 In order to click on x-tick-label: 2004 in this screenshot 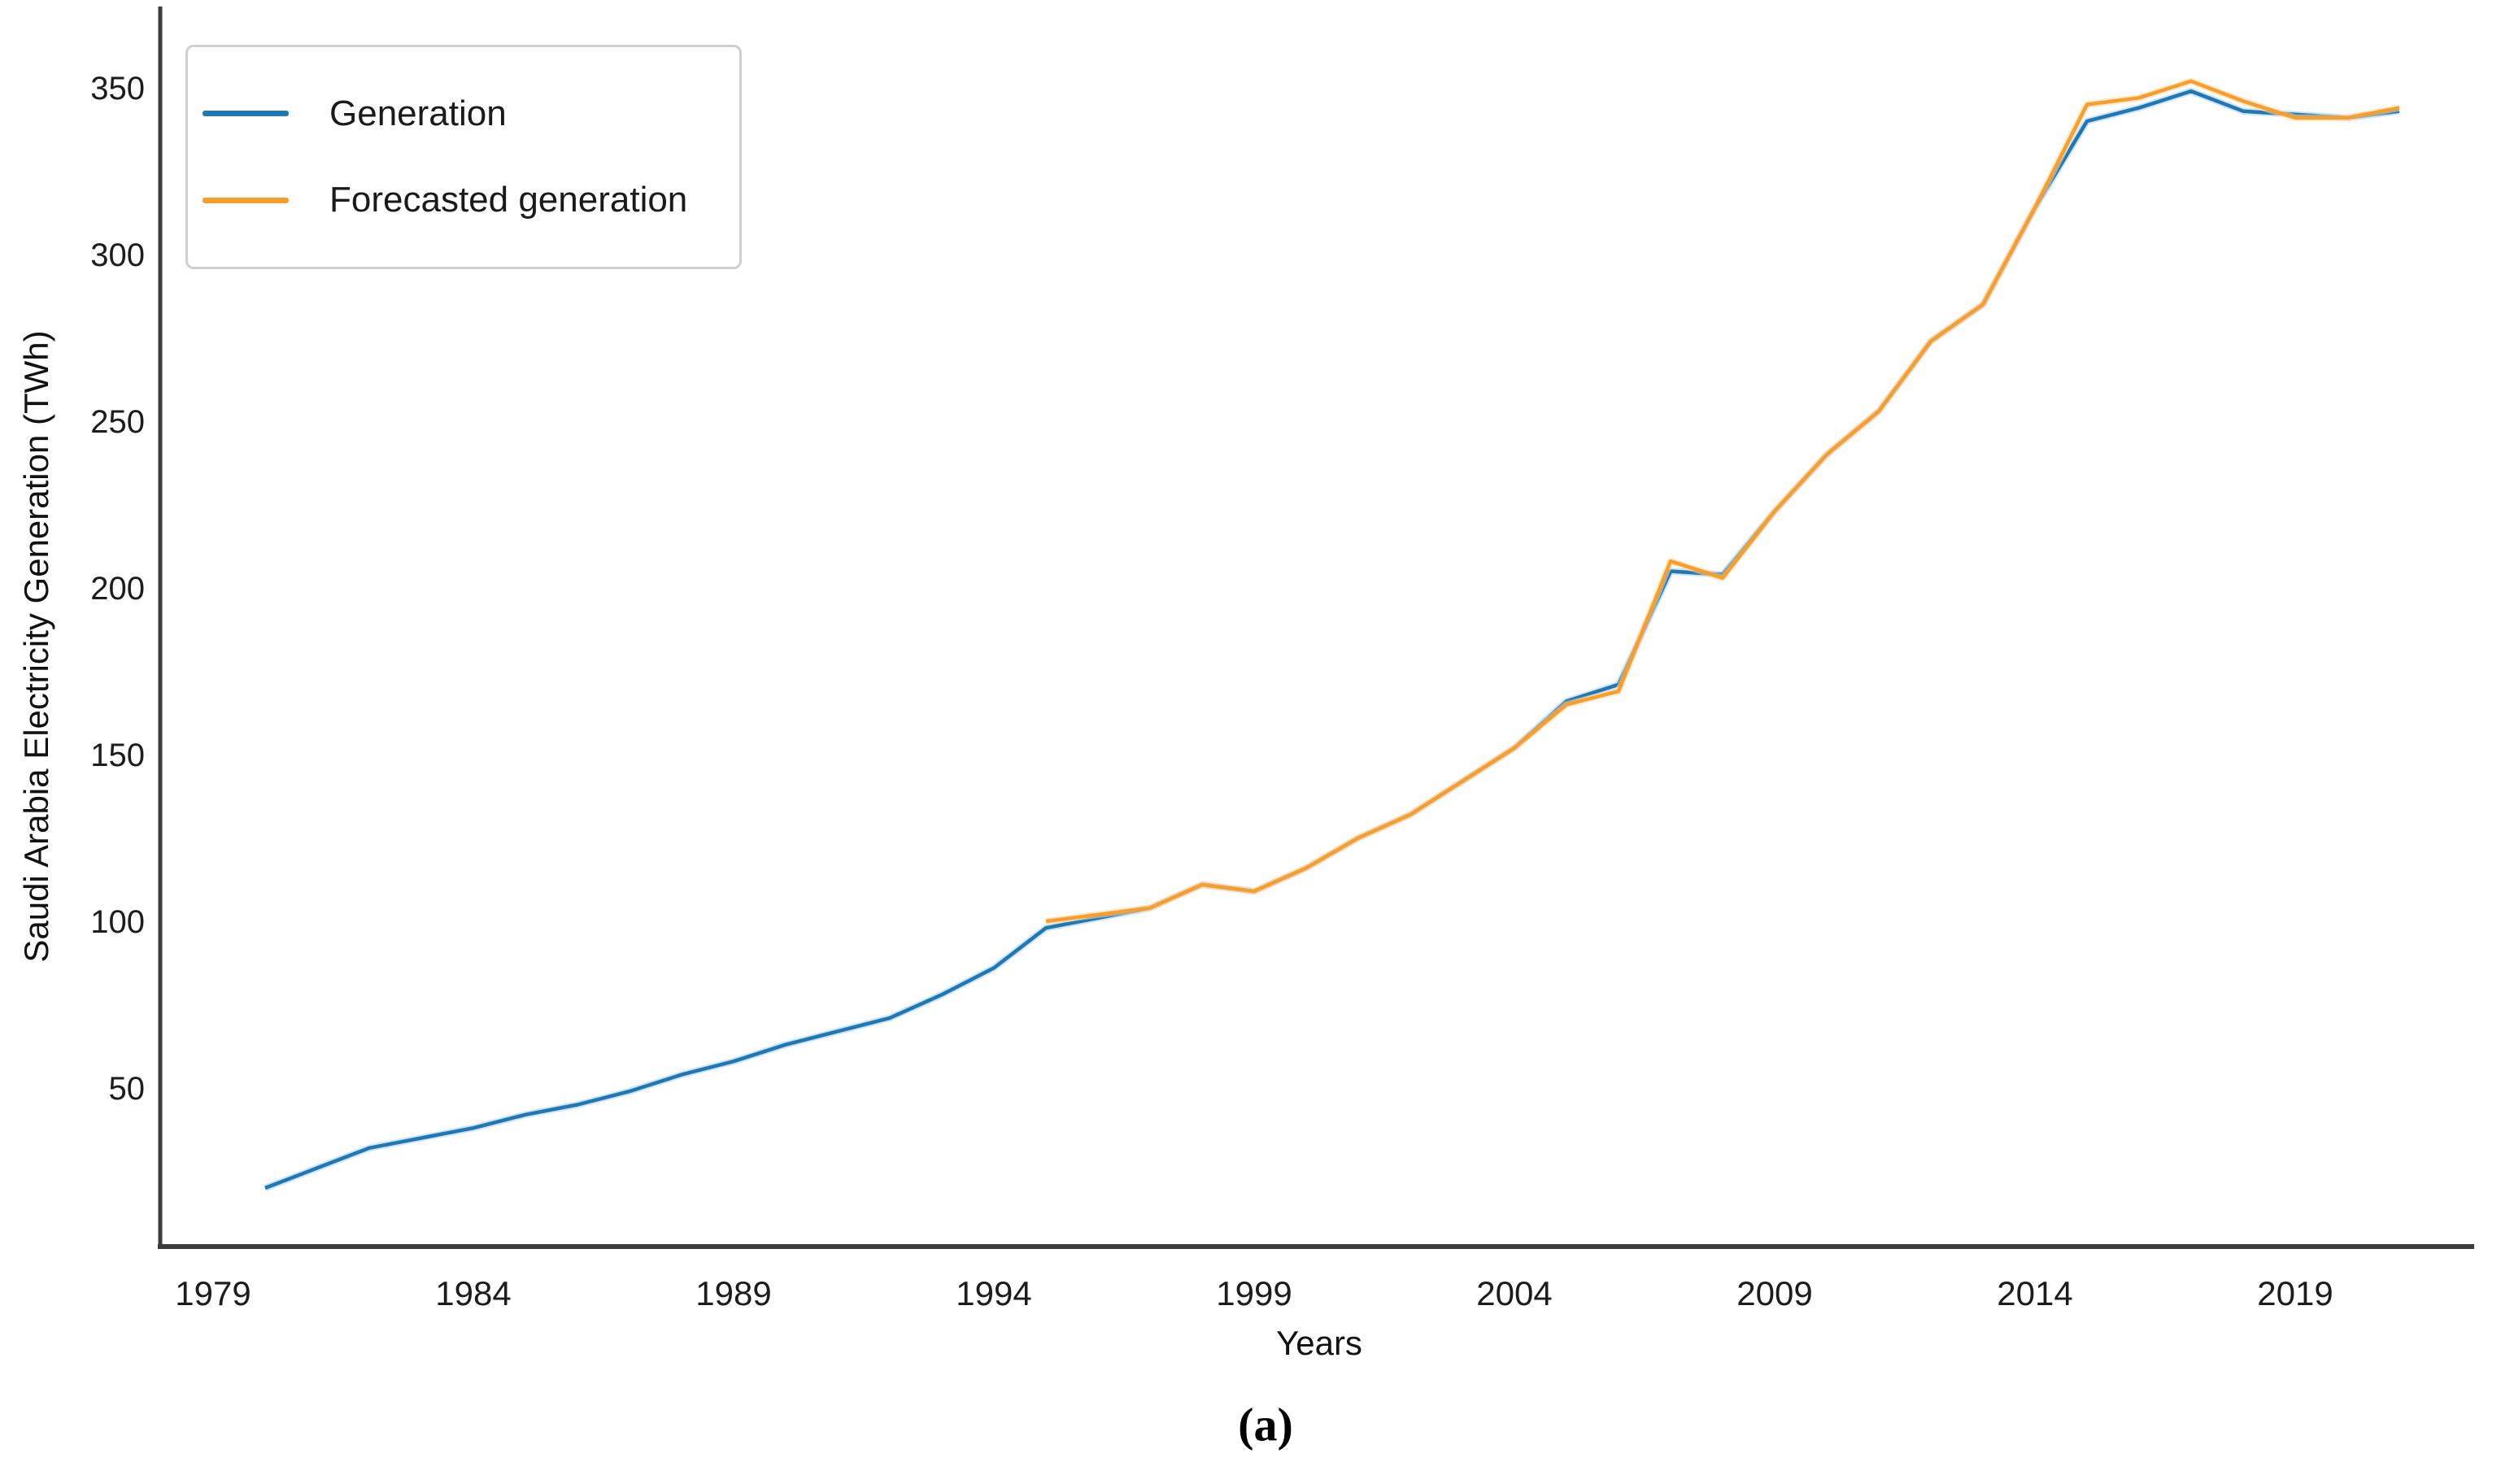, I will do `click(1514, 1293)`.